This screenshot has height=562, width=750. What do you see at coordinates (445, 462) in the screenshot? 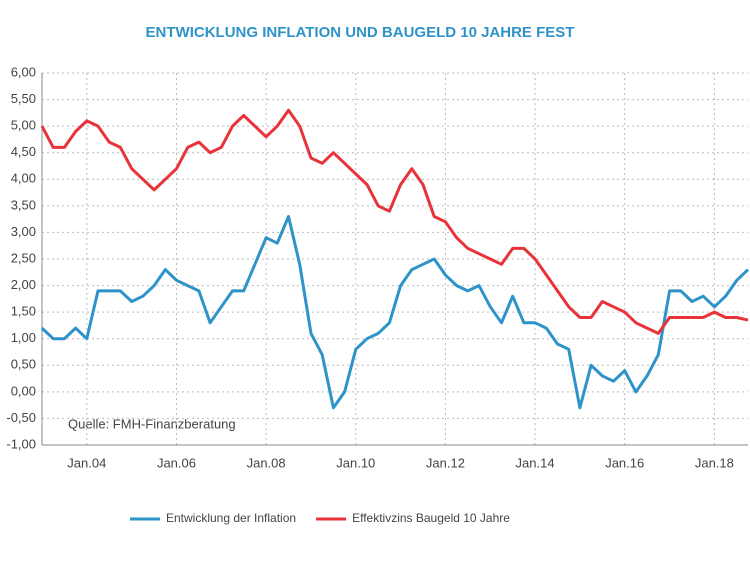
I see `x-tick-label: Jan.12` at bounding box center [445, 462].